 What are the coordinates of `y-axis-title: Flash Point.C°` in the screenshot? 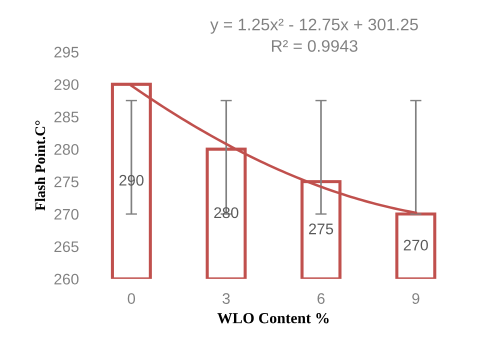 It's located at (40, 165).